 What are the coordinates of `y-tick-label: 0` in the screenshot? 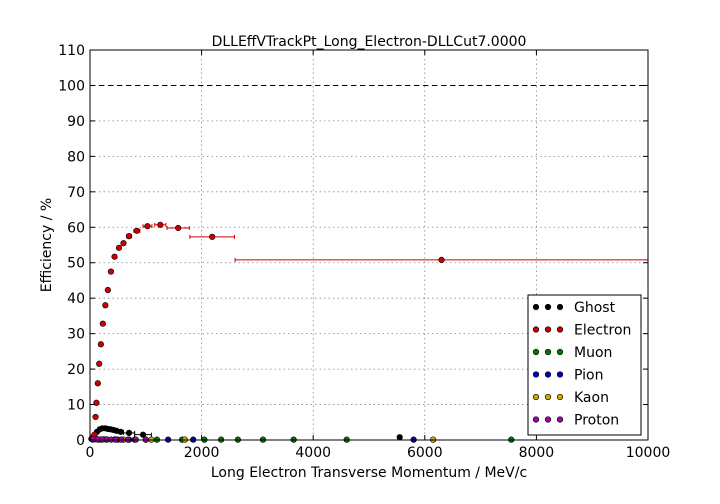 It's located at (80, 441).